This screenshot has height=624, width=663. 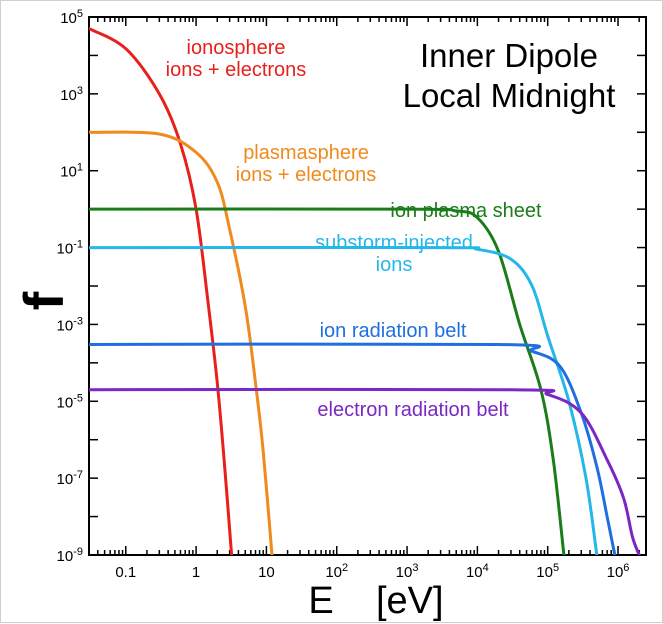 I want to click on x-tick-label: 0.1, so click(x=125, y=572).